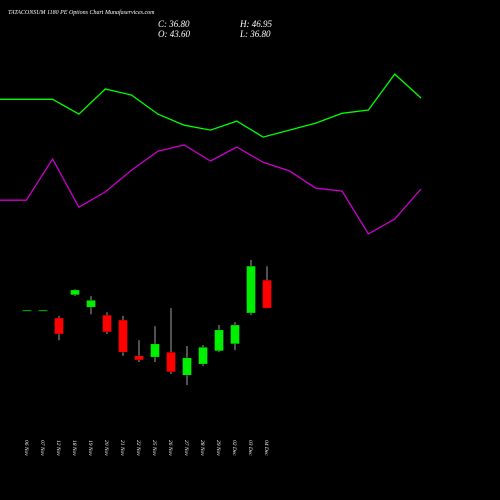  What do you see at coordinates (250, 448) in the screenshot?
I see `x-tick-label: 03 Dec` at bounding box center [250, 448].